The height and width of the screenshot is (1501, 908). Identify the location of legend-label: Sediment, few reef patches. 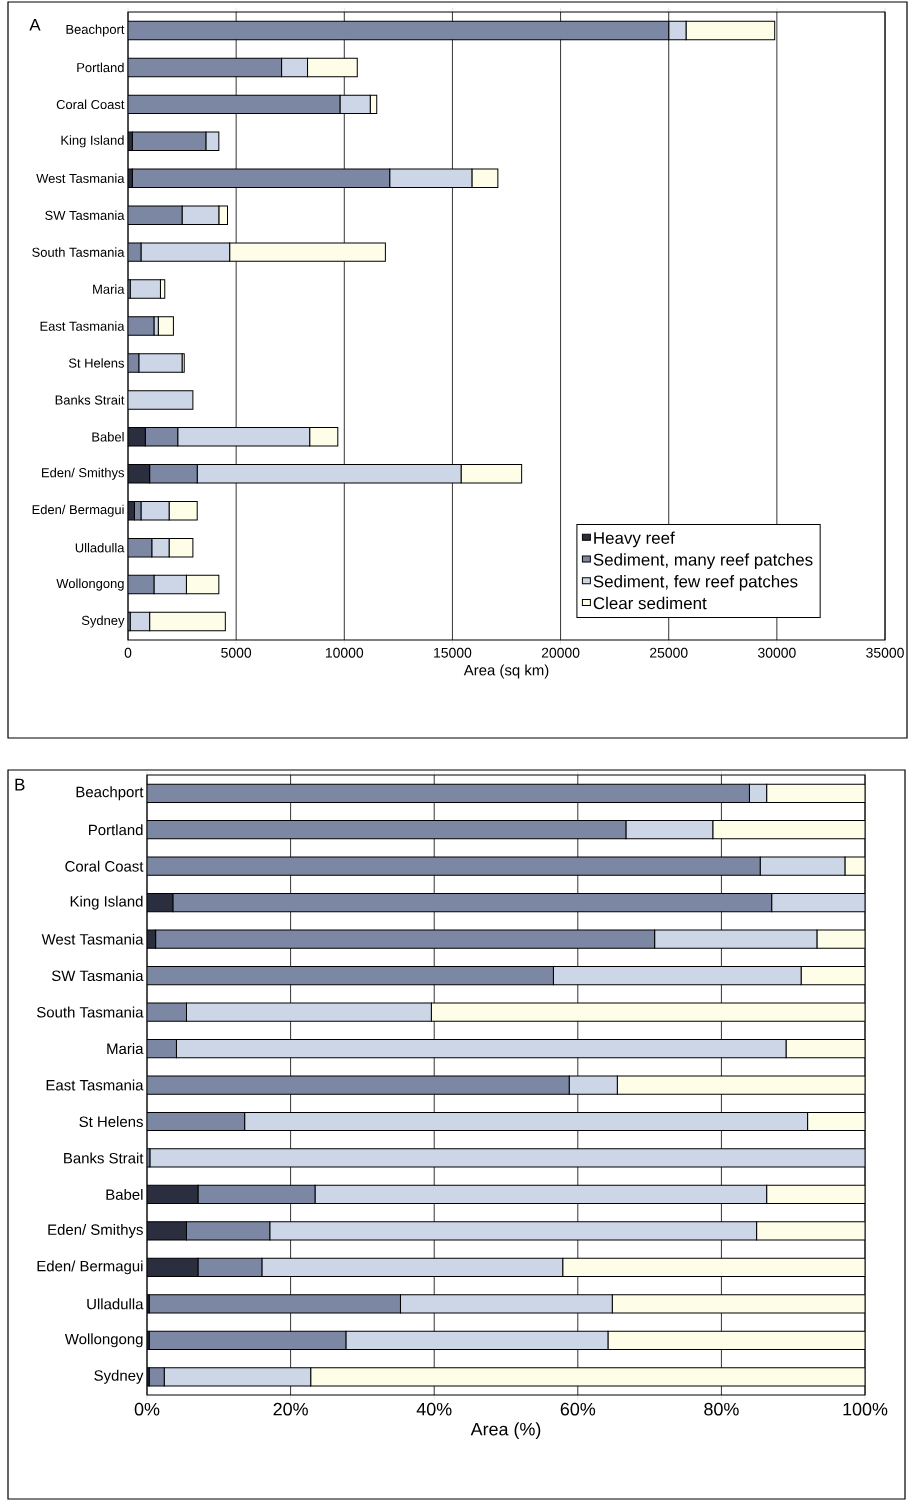
(695, 583).